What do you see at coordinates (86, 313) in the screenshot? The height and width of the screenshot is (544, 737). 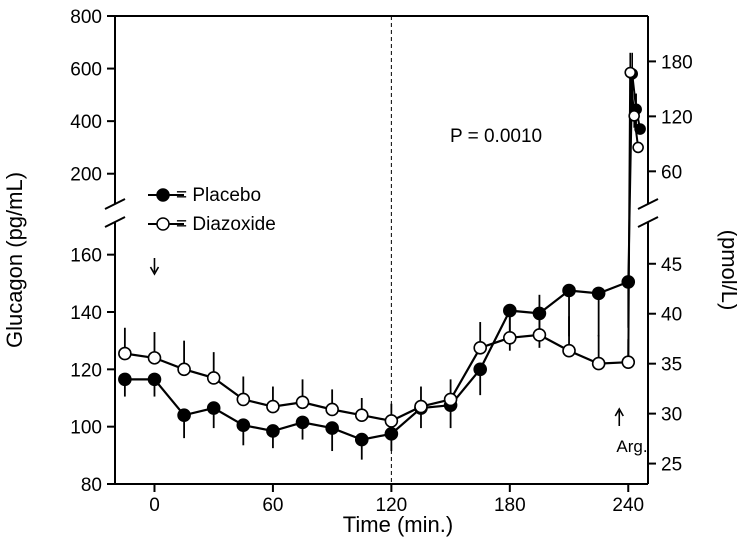 I see `y-tick-label-left: 140` at bounding box center [86, 313].